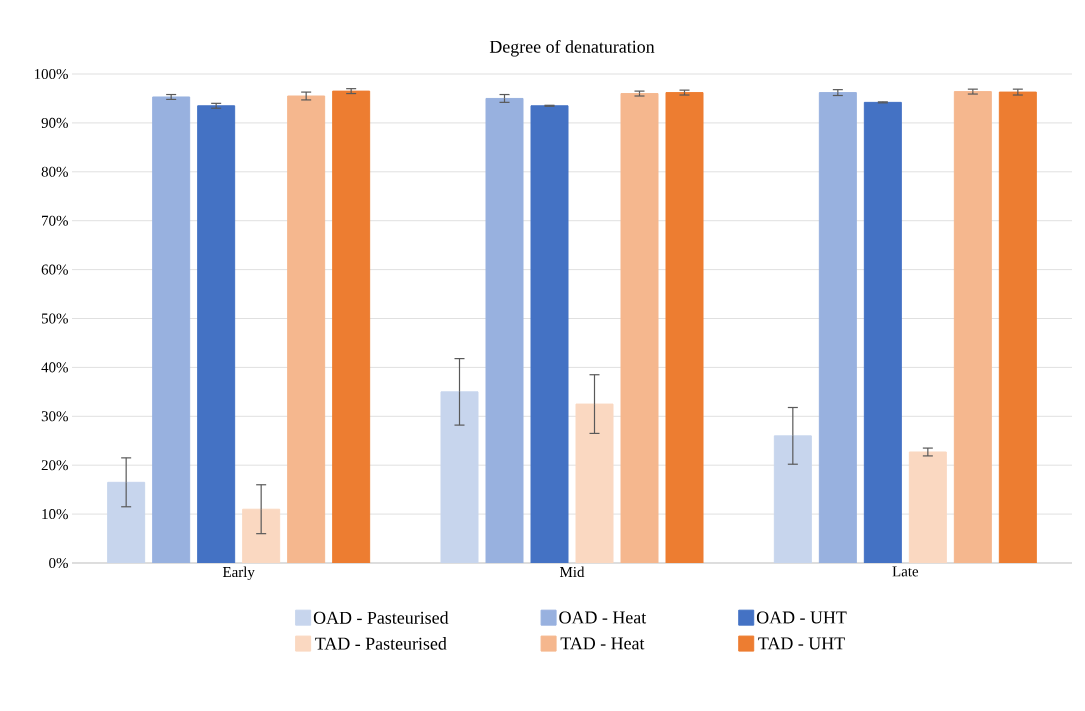 This screenshot has width=1085, height=711. Describe the element at coordinates (801, 643) in the screenshot. I see `legend-label: TAD - UHT` at that location.